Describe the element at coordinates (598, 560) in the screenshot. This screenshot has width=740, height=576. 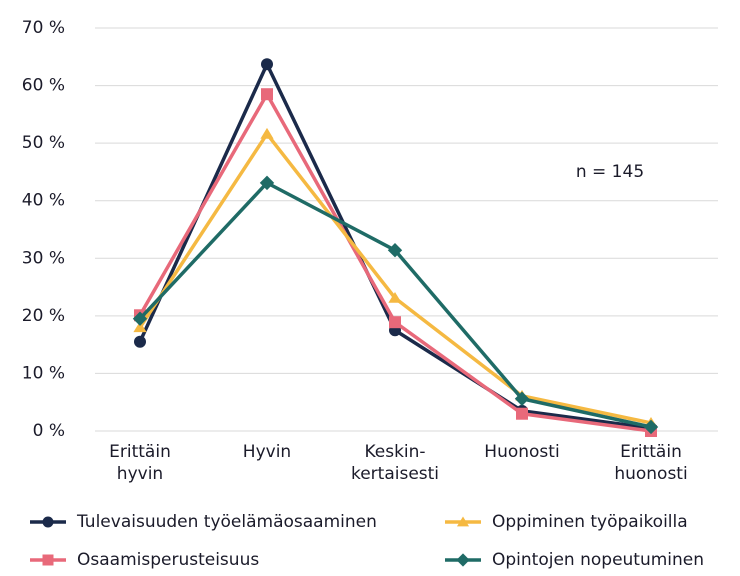
I see `legend-label: Opintojen nopeutuminen` at that location.